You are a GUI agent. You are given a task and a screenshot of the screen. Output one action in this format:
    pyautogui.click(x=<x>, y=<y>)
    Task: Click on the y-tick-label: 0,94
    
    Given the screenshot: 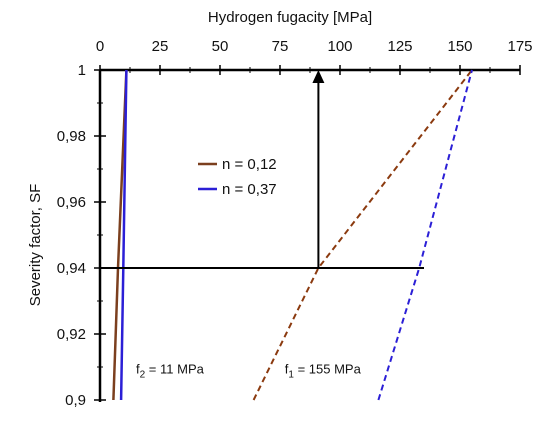 What is the action you would take?
    pyautogui.click(x=71, y=268)
    